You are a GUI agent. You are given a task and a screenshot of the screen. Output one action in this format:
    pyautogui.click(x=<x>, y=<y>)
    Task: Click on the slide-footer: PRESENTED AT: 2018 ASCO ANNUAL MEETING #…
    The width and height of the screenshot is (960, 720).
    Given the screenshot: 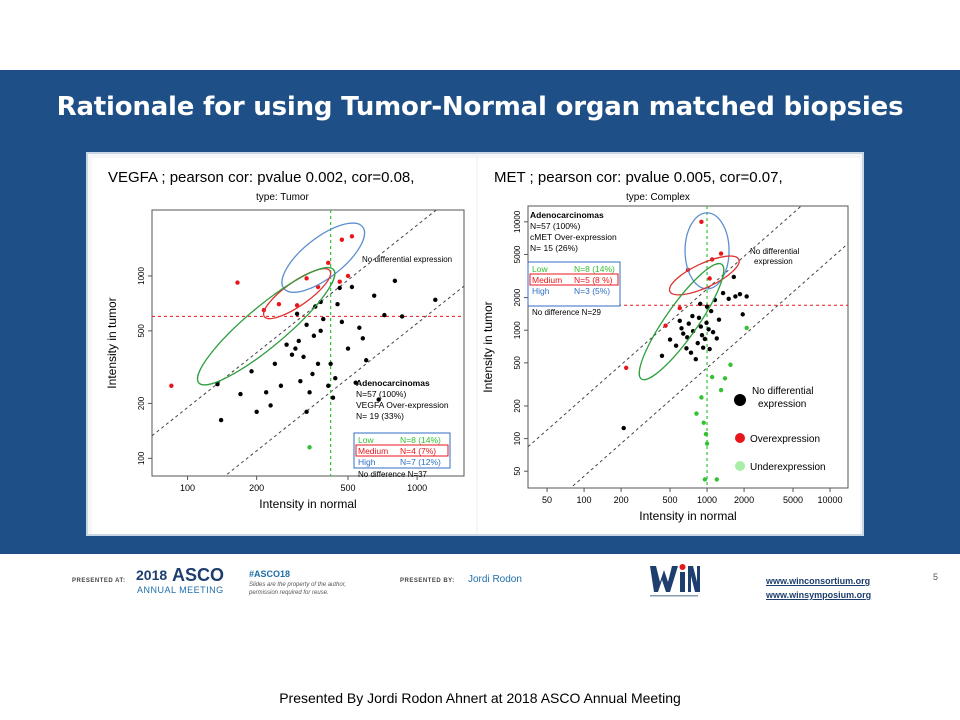 What is the action you would take?
    pyautogui.click(x=480, y=586)
    